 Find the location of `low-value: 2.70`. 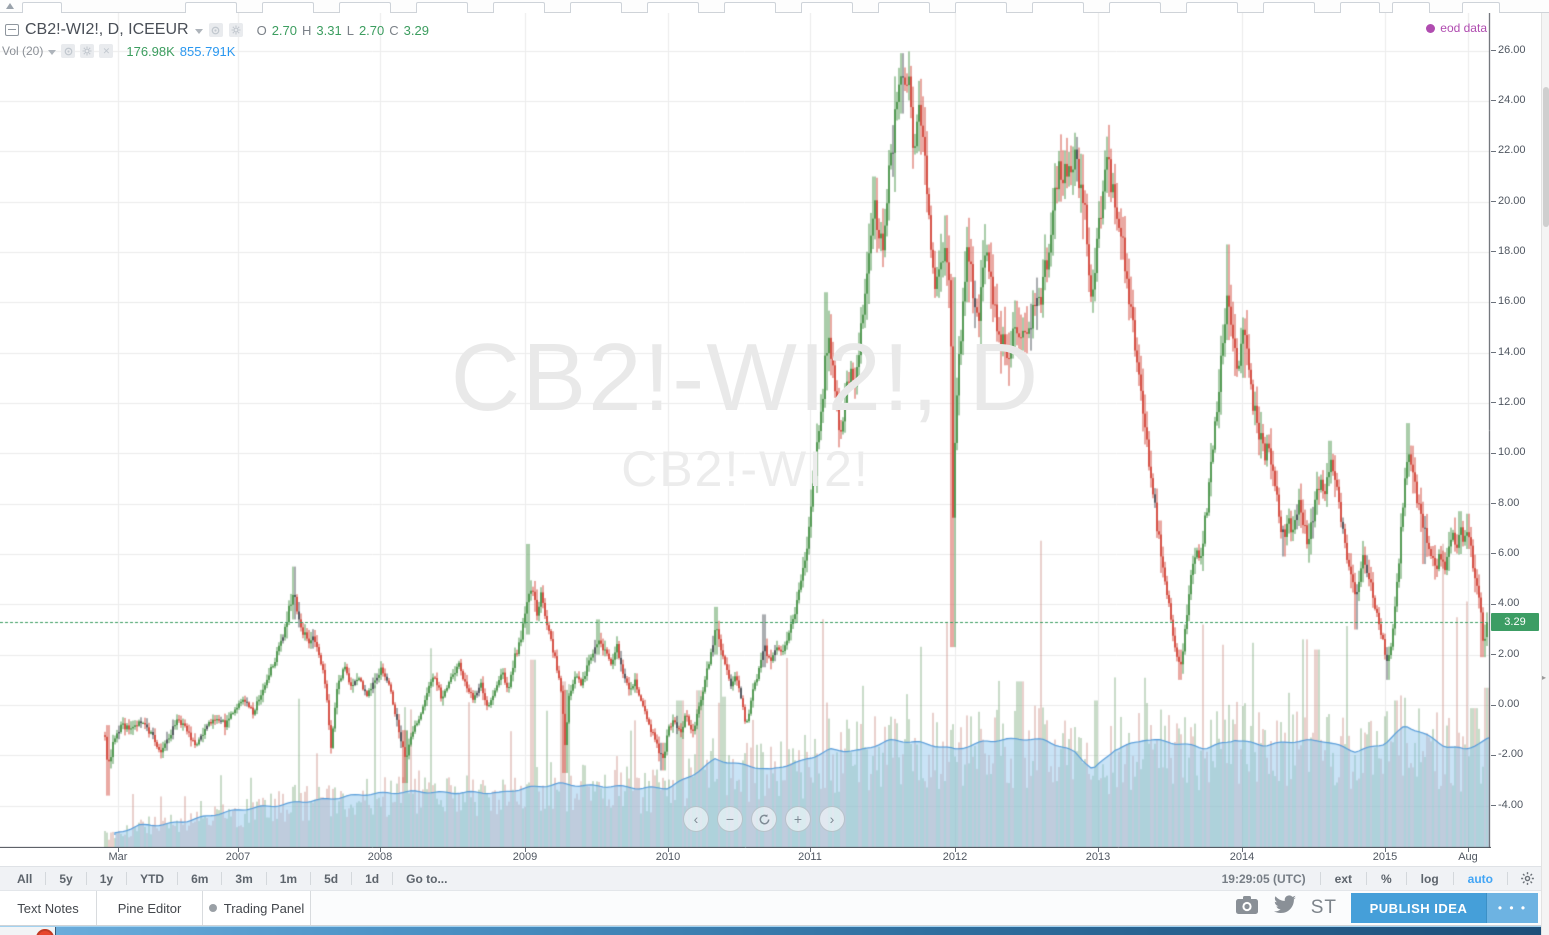

low-value: 2.70 is located at coordinates (371, 30).